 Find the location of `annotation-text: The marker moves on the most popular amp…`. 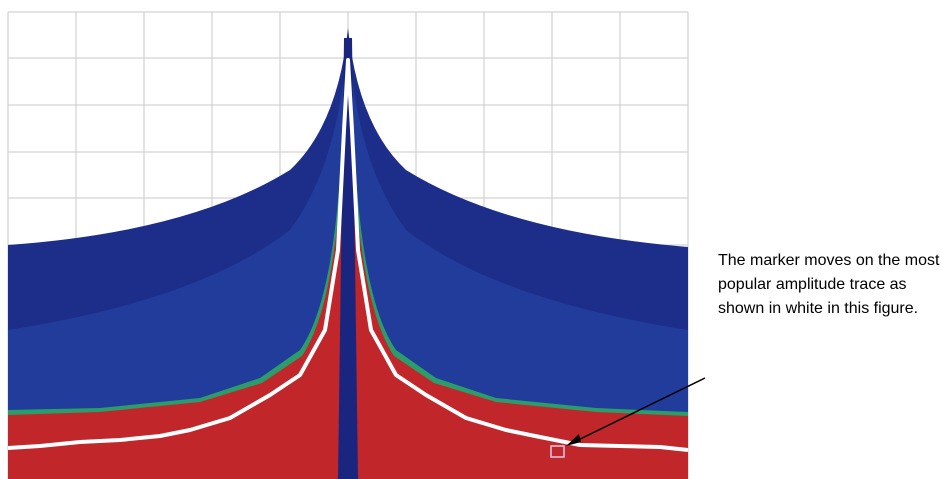

annotation-text: The marker moves on the most popular amp… is located at coordinates (829, 284).